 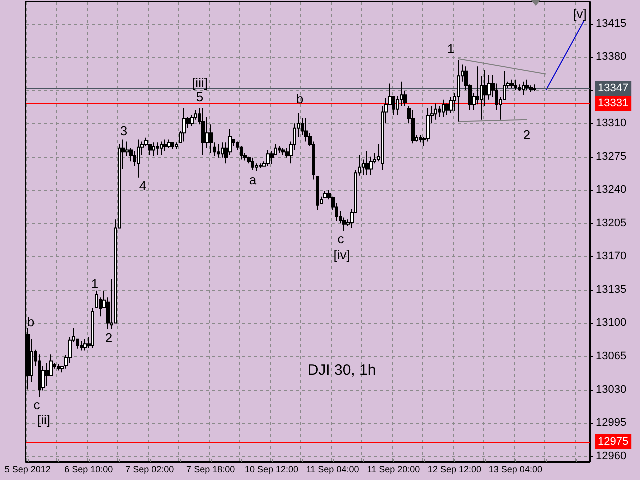 I want to click on text: DJI 30, 1h, so click(x=342, y=370).